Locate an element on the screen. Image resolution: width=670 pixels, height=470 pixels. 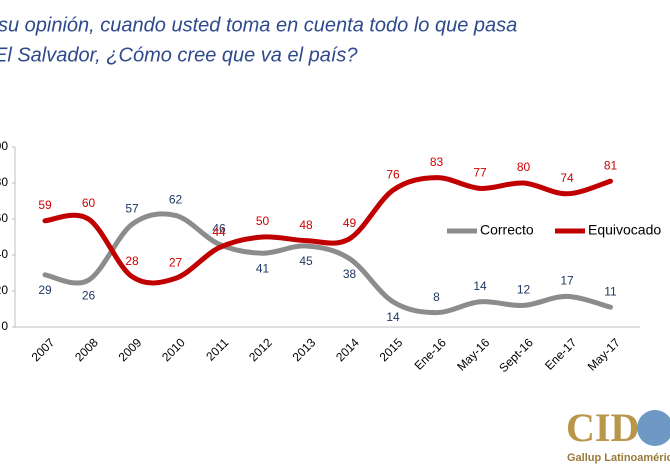
x-tick-label: Sept-16 is located at coordinates (516, 355).